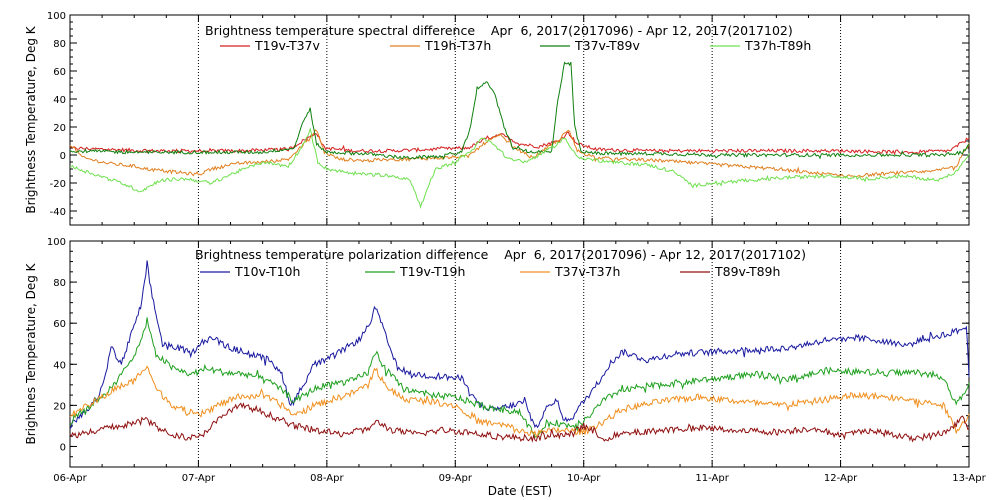  What do you see at coordinates (712, 478) in the screenshot?
I see `x-tick-label: 11-Apr` at bounding box center [712, 478].